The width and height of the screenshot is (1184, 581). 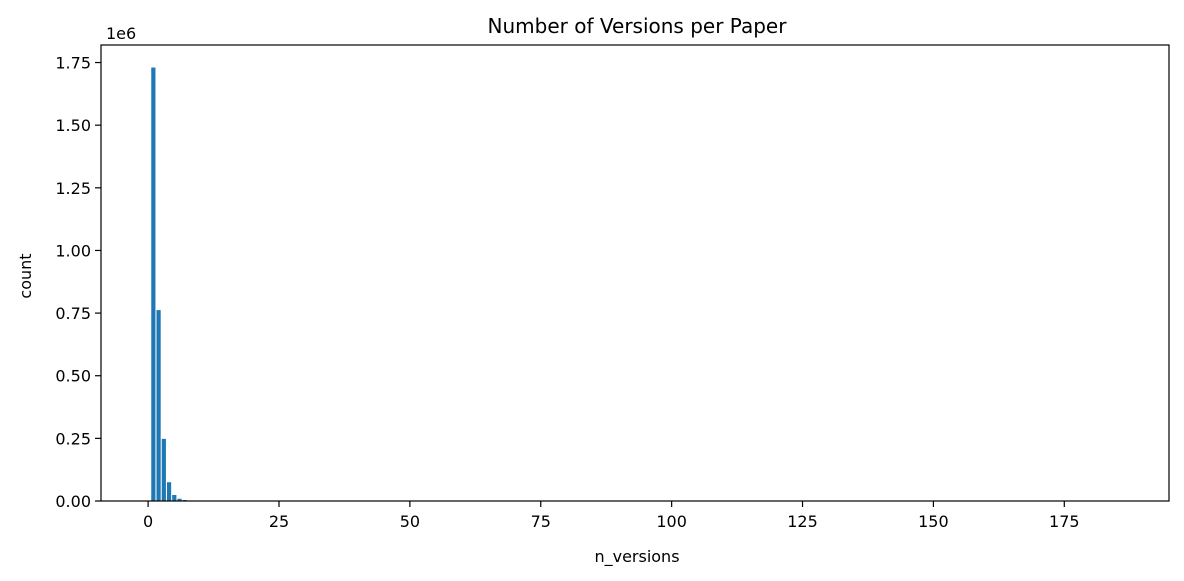 What do you see at coordinates (73, 63) in the screenshot?
I see `y-tick-label: 1.75` at bounding box center [73, 63].